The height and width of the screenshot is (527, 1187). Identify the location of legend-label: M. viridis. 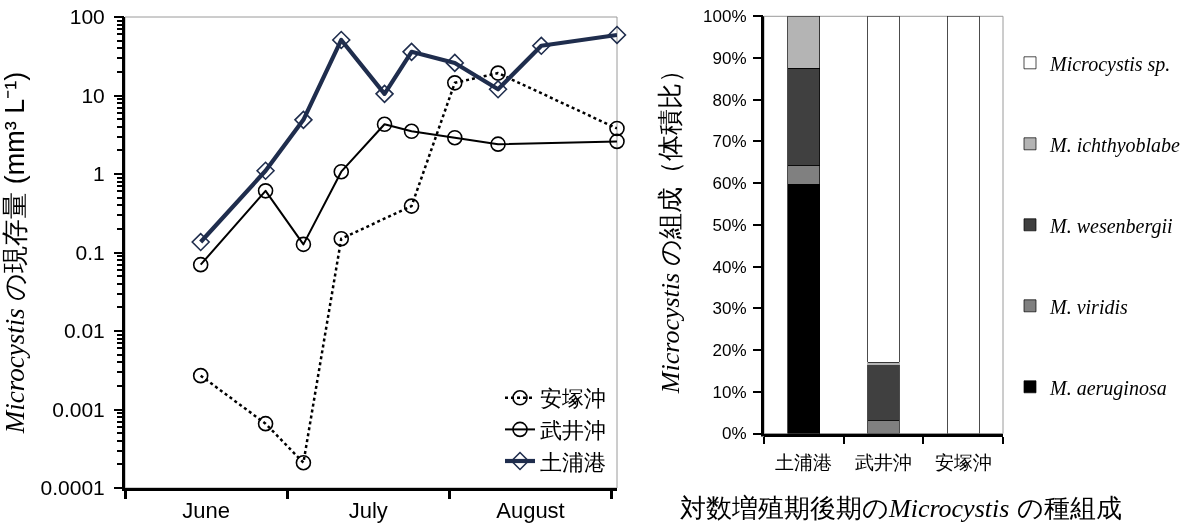
(1088, 306).